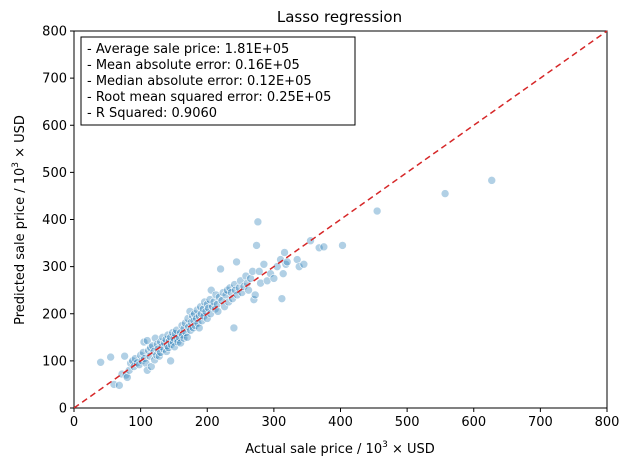  I want to click on y-axis: 0 100 200 300 400 500 600 700 800, so click(58, 221).